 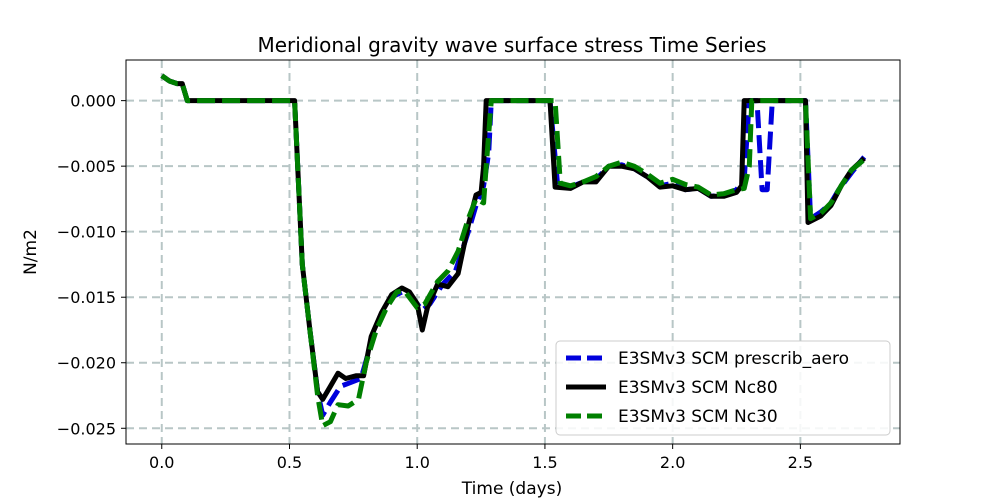 I want to click on x-tick-label: 0.5, so click(x=289, y=462).